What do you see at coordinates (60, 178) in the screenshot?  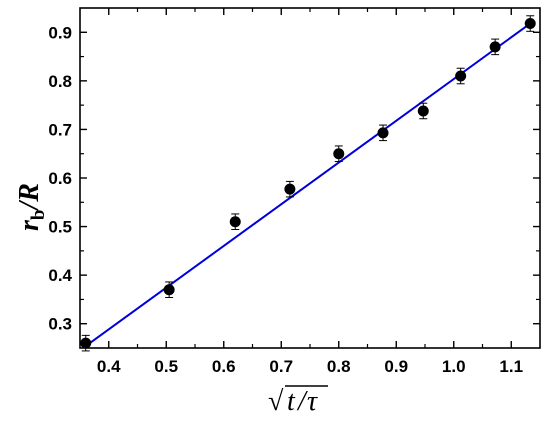 I see `y-tick-label: 0.6` at bounding box center [60, 178].